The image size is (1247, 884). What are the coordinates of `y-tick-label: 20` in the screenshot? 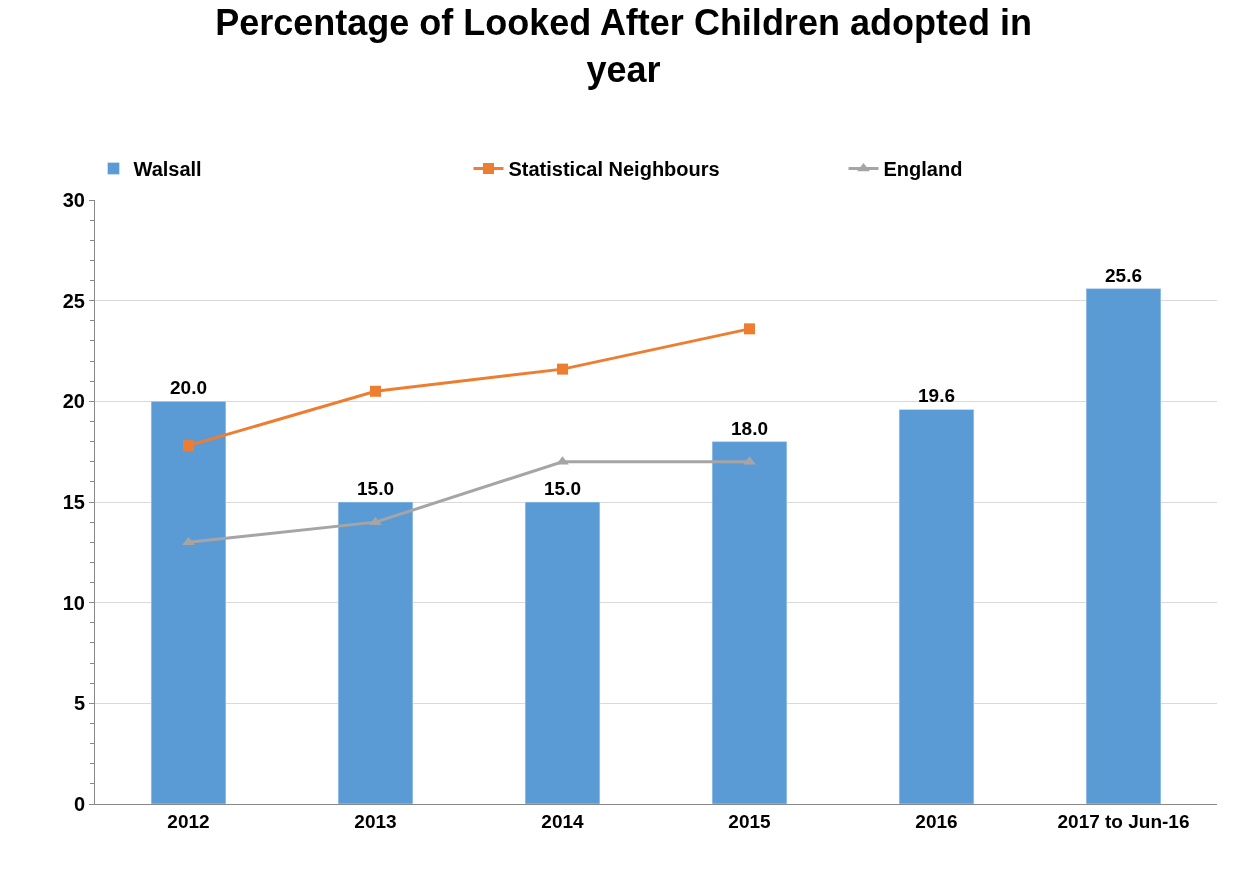 It's located at (73, 401).